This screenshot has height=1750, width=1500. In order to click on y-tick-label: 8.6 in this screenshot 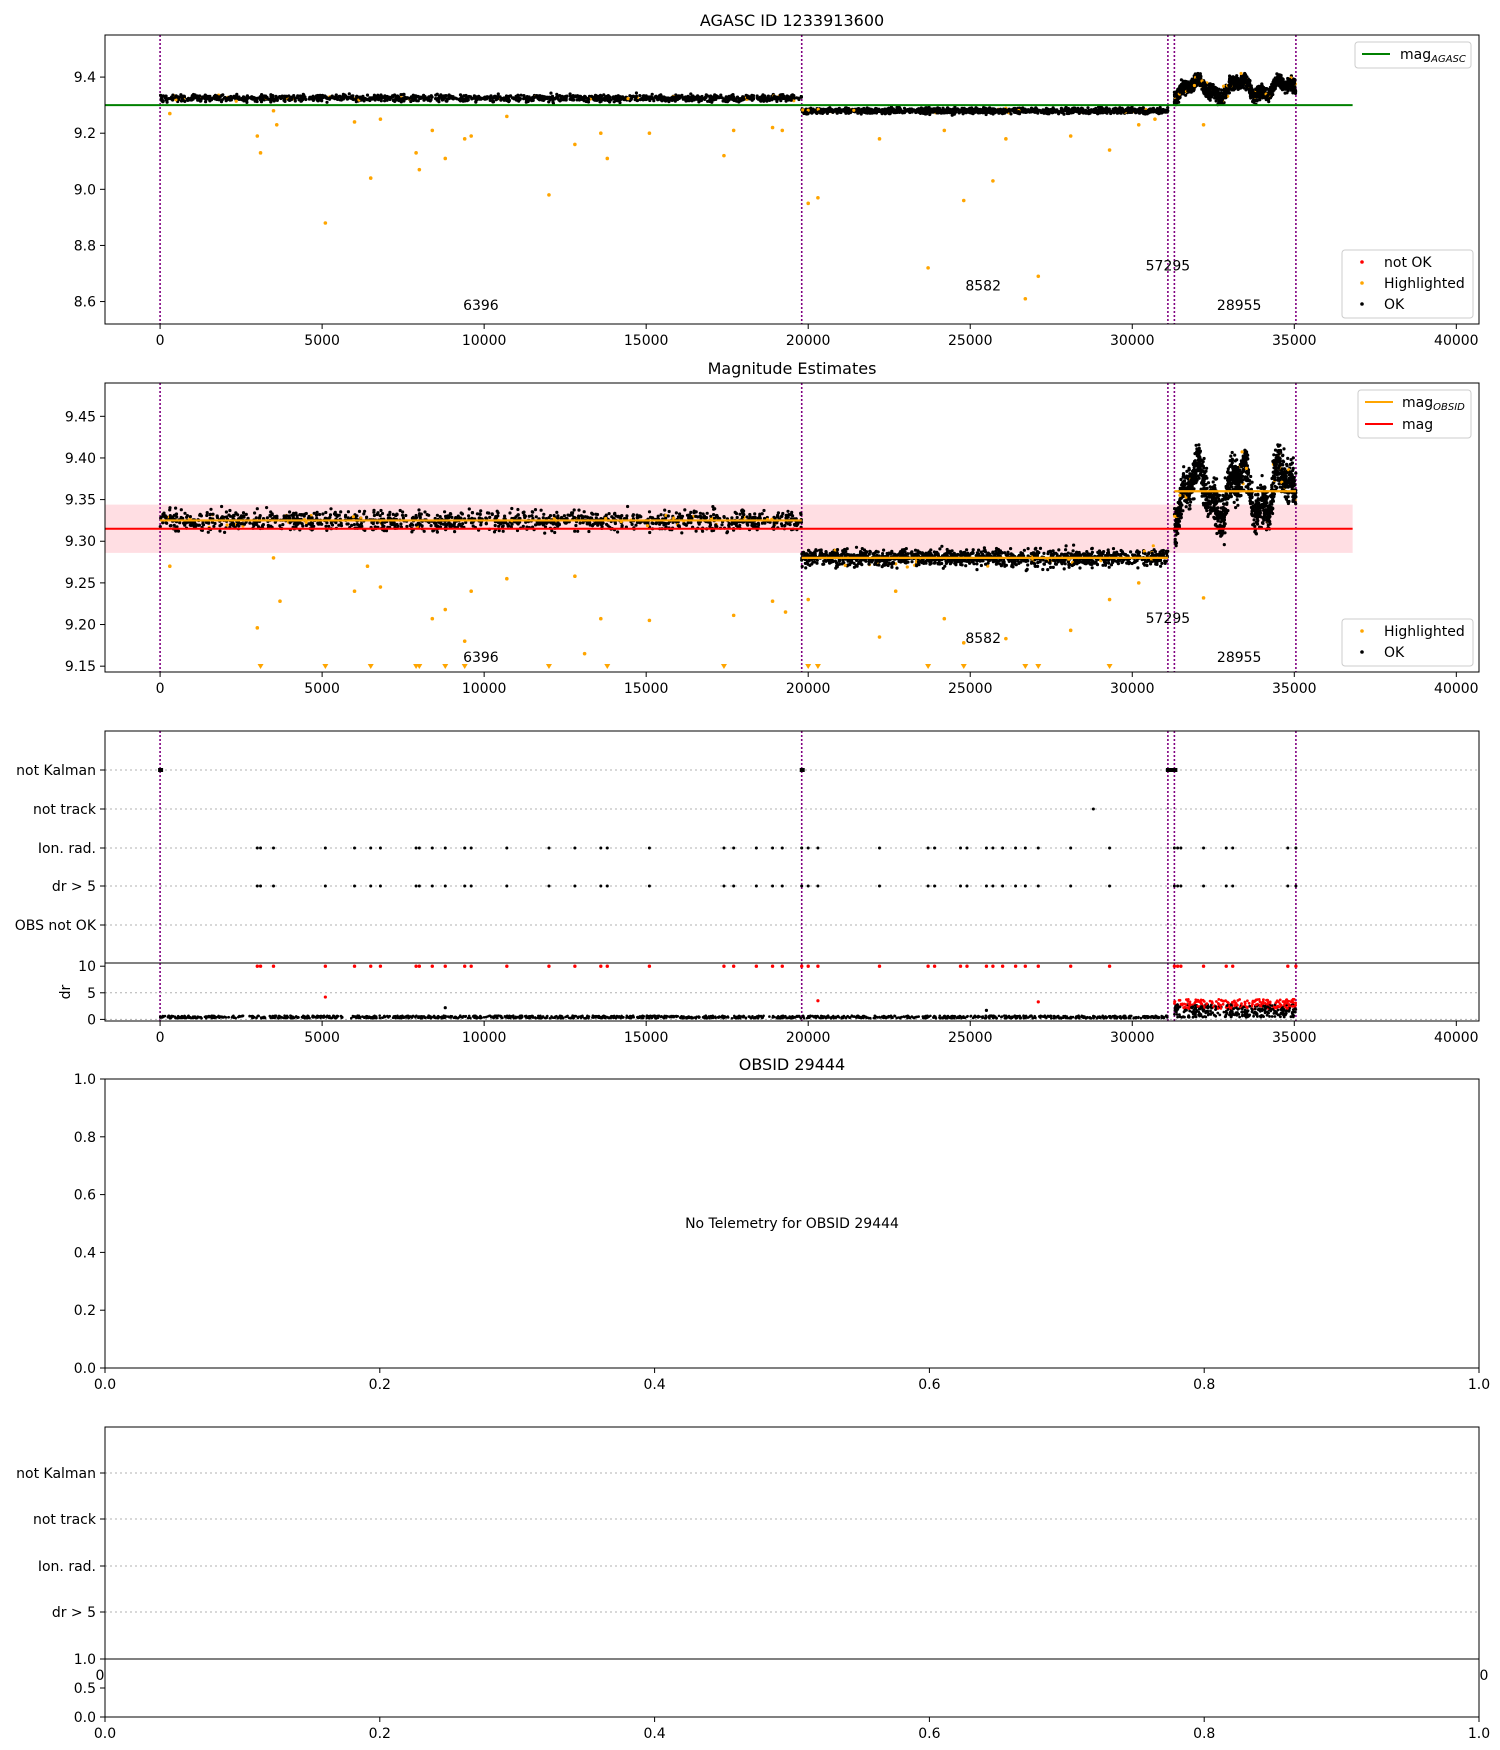, I will do `click(85, 303)`.